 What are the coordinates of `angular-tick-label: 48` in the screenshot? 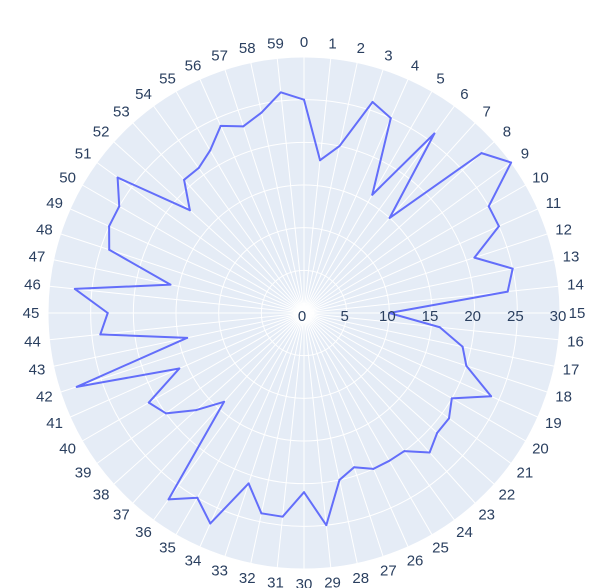 It's located at (44, 229).